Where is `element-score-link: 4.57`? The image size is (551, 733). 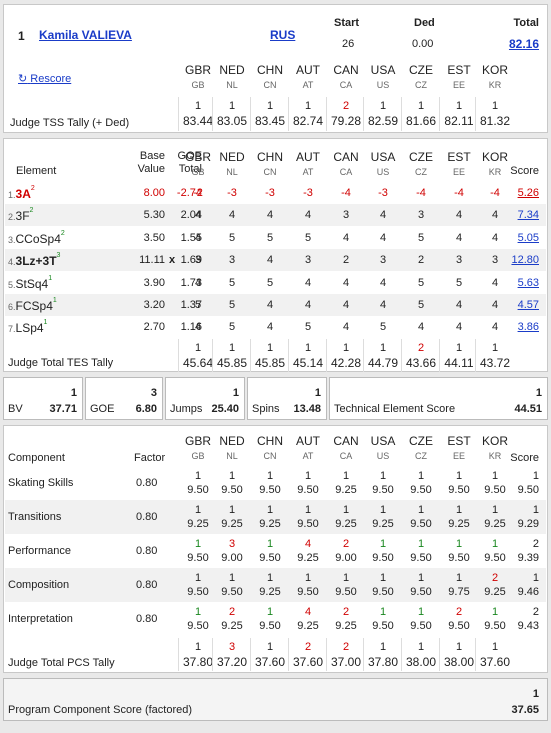
element-score-link: 4.57 is located at coordinates (528, 305).